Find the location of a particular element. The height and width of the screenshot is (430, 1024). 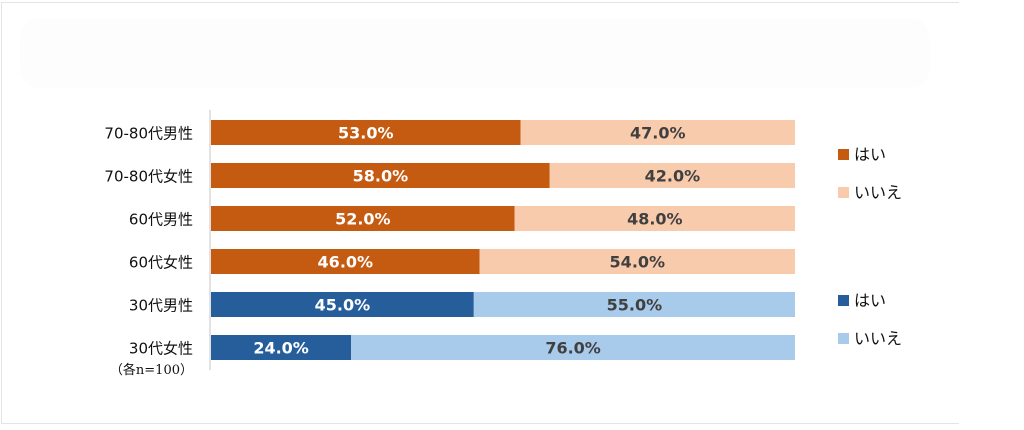

data-label-no: 47.0% is located at coordinates (658, 133).